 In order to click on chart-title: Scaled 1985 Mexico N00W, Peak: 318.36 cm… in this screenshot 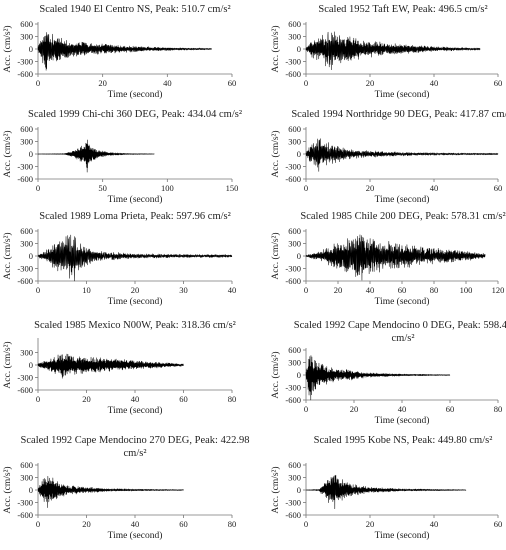, I will do `click(135, 325)`.